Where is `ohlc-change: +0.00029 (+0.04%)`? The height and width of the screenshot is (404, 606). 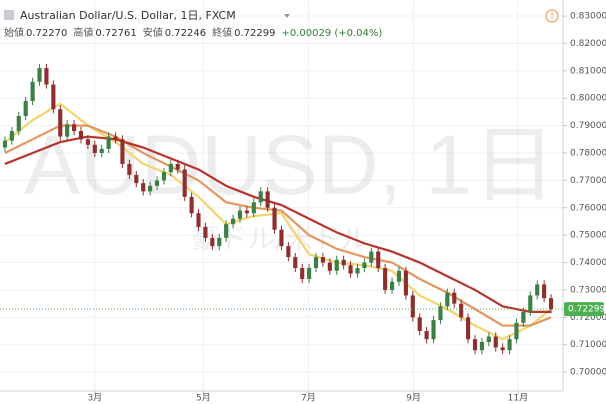
ohlc-change: +0.00029 (+0.04%) is located at coordinates (331, 33).